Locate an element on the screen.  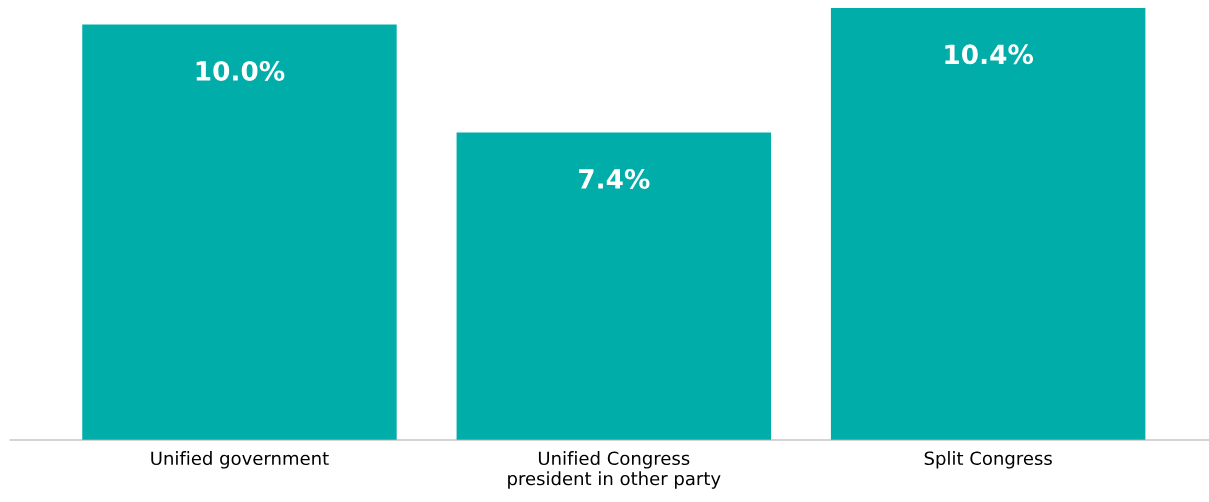
data-label: 10.4% is located at coordinates (989, 54).